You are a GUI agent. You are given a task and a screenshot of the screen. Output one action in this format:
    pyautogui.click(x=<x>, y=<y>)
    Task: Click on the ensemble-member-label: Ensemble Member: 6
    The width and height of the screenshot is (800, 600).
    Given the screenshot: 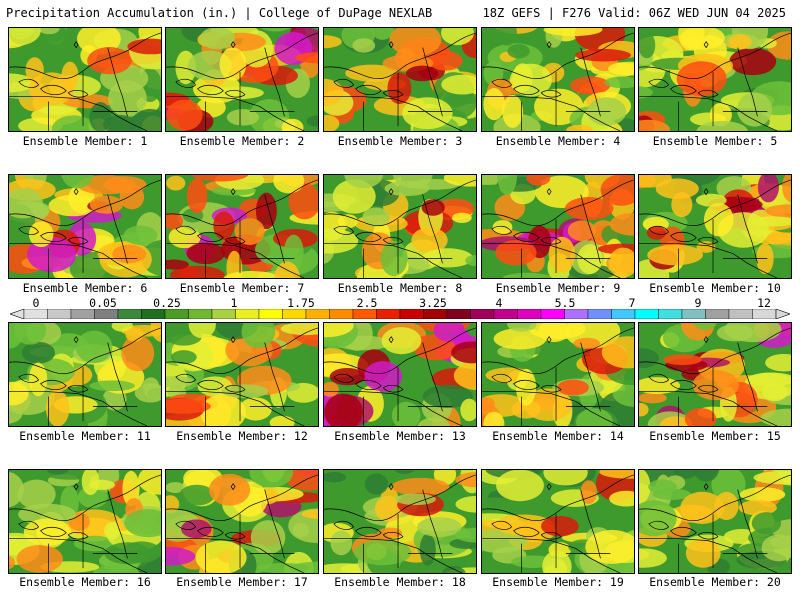 What is the action you would take?
    pyautogui.click(x=85, y=288)
    